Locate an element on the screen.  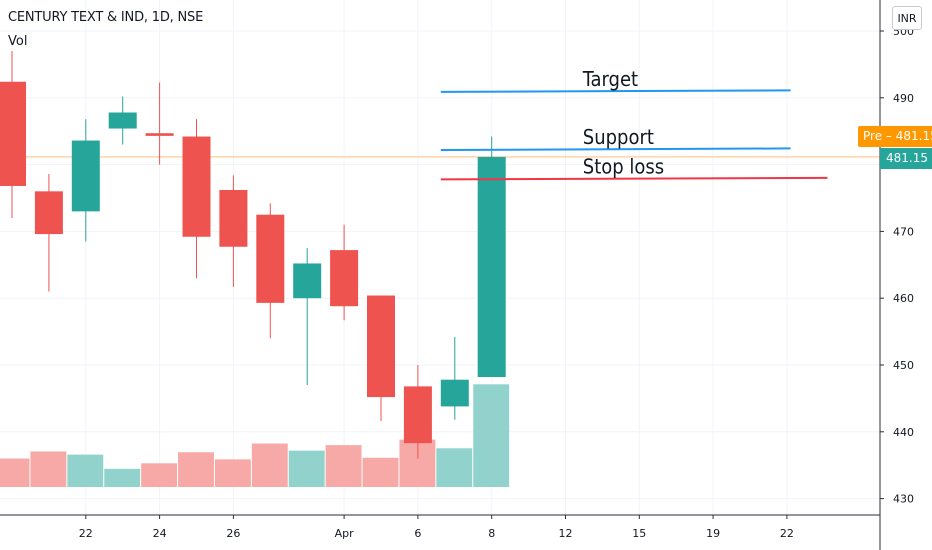
last-price-badge: 481.15 is located at coordinates (906, 158).